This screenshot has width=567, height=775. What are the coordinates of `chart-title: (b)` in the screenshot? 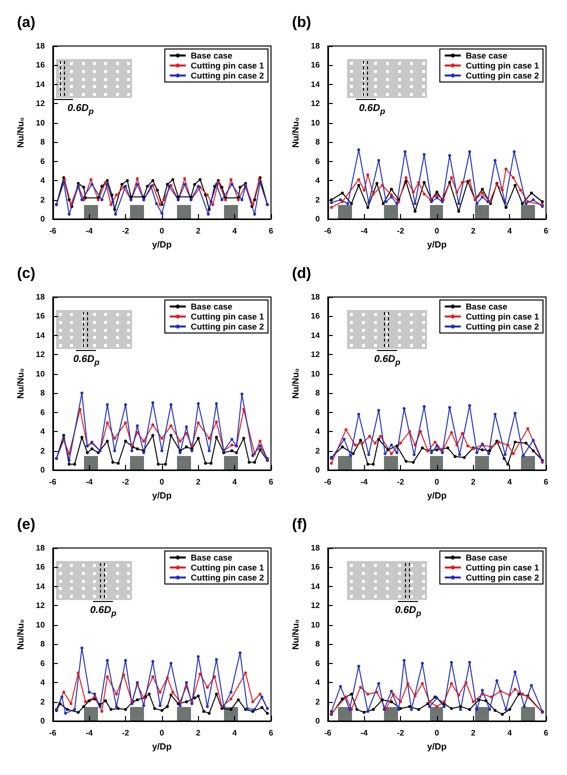 It's located at (302, 22).